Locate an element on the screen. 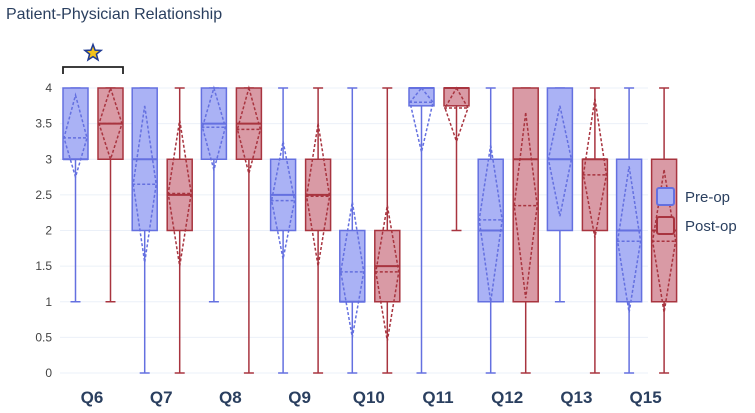 The height and width of the screenshot is (413, 755). x-tick-label: Q7 is located at coordinates (161, 397).